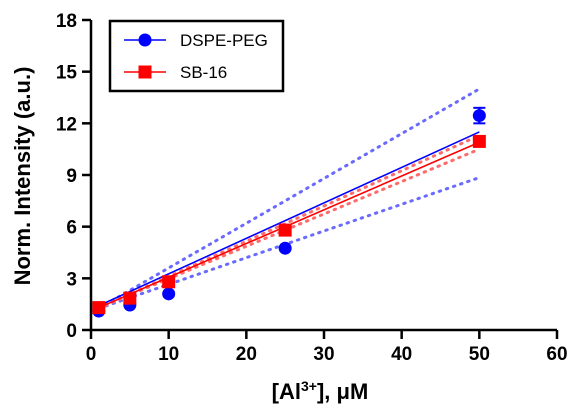  Describe the element at coordinates (145, 40) in the screenshot. I see `legend-dspe-peg-marker` at that location.